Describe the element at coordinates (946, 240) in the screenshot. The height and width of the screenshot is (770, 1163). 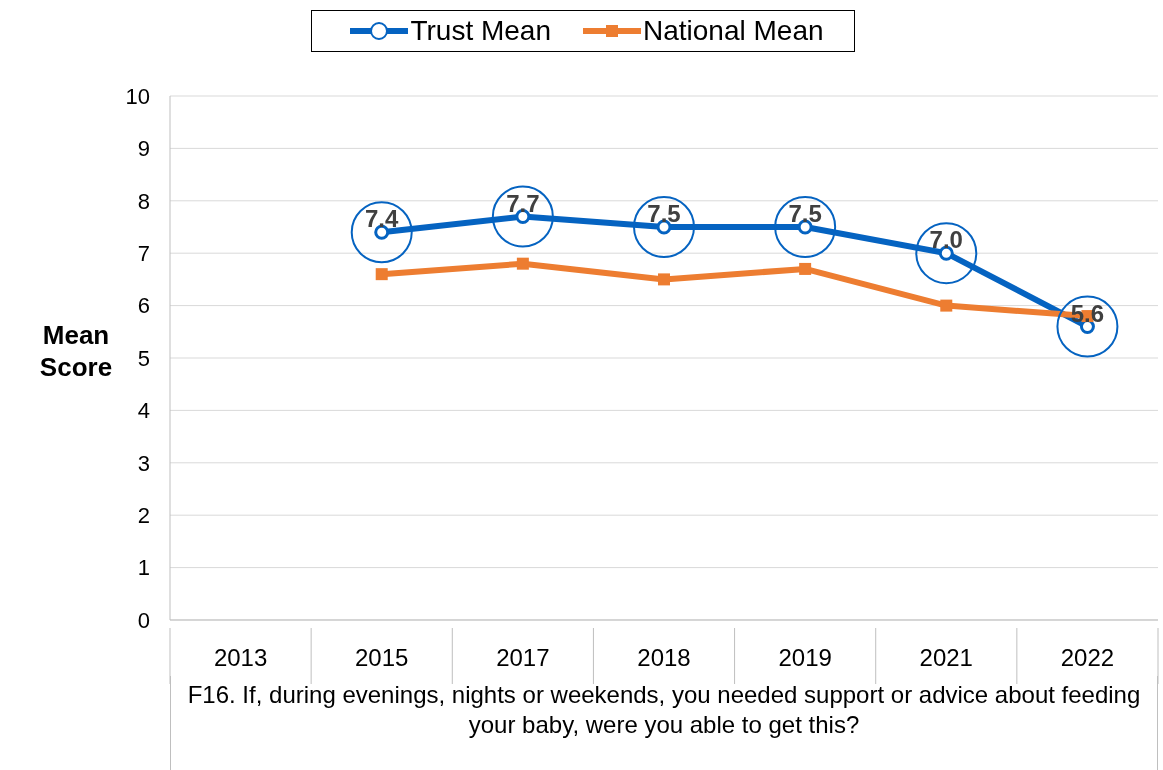
I see `data-label: 7.0` at that location.